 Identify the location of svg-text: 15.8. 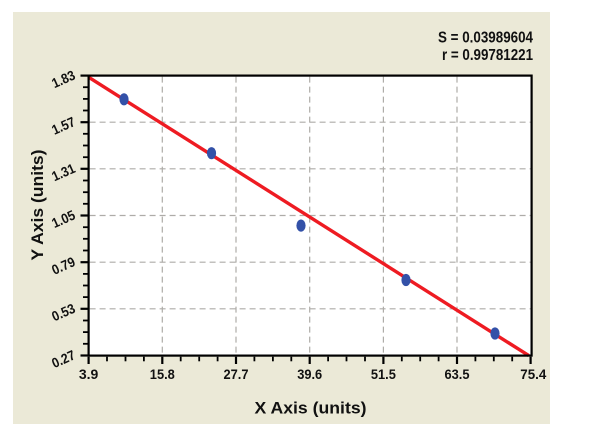
(162, 374).